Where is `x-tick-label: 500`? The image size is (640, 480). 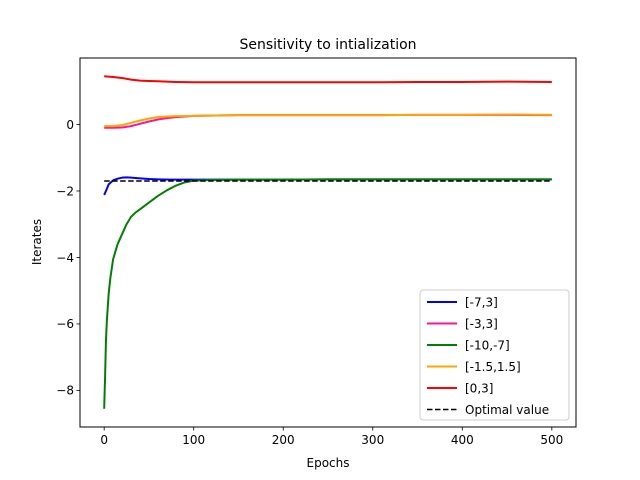 x-tick-label: 500 is located at coordinates (551, 440).